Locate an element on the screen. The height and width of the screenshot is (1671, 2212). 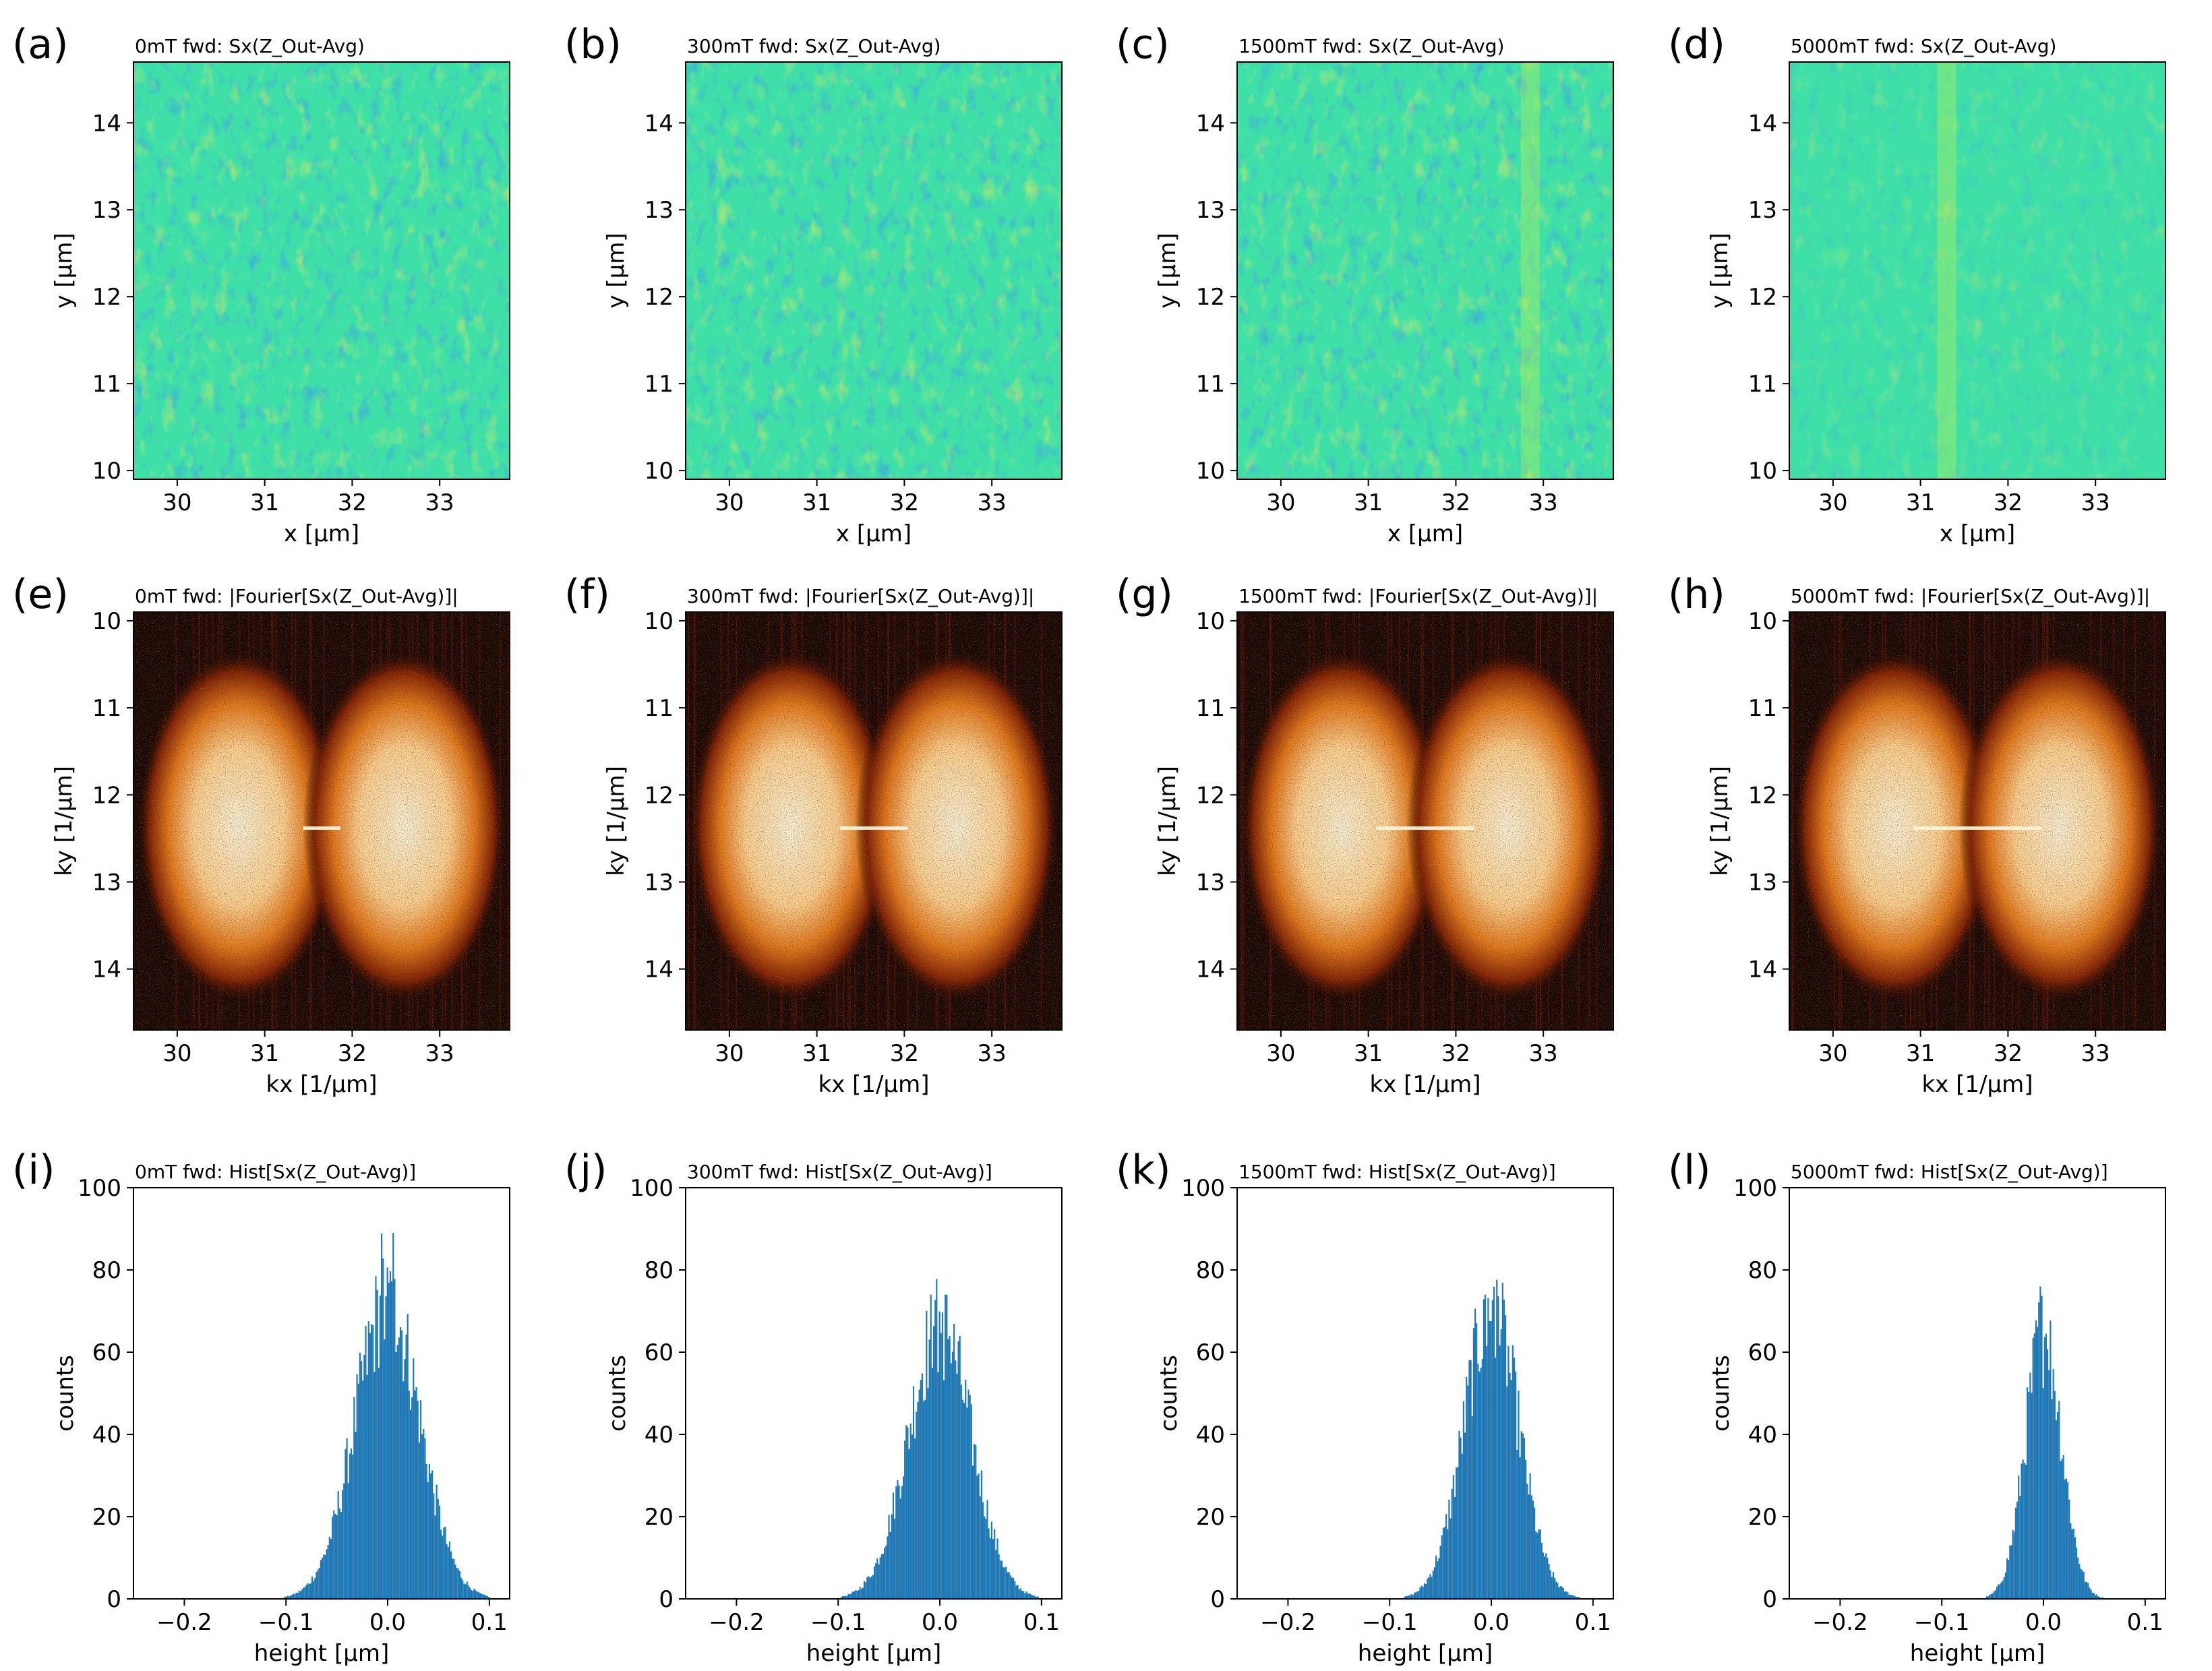
y-tick-label: 11 is located at coordinates (106, 708).